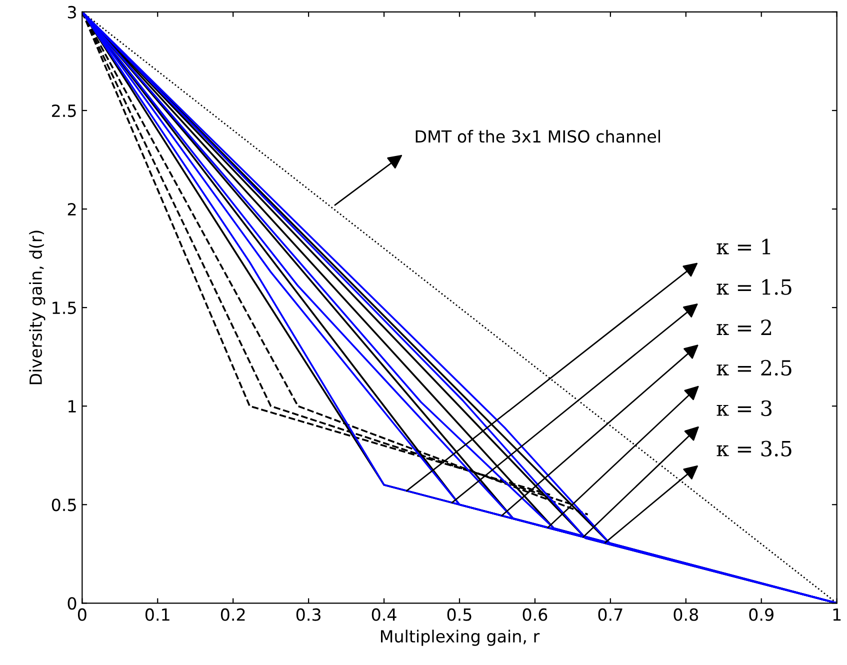 This screenshot has width=847, height=665. Describe the element at coordinates (610, 614) in the screenshot. I see `x-tick-label: 0.7` at that location.